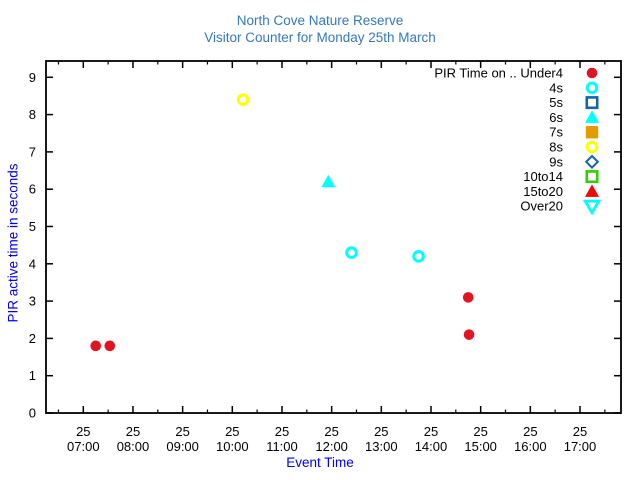 The height and width of the screenshot is (480, 640). Describe the element at coordinates (320, 20) in the screenshot. I see `chart-title-line1: North Cove Nature Reserve` at that location.